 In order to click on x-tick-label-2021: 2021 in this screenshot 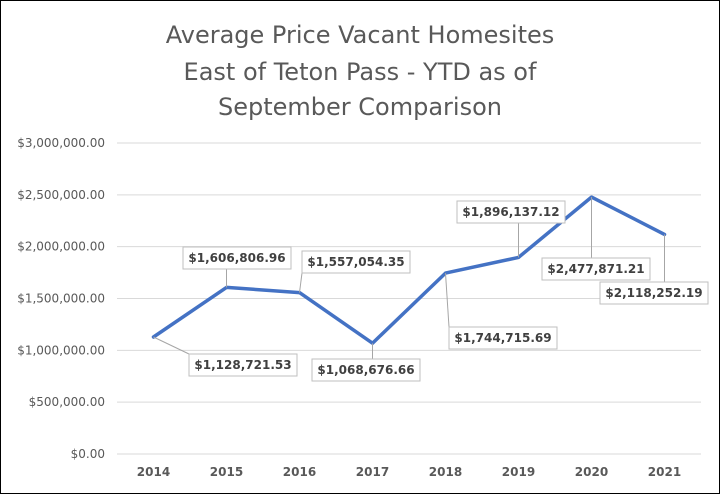, I will do `click(664, 472)`.